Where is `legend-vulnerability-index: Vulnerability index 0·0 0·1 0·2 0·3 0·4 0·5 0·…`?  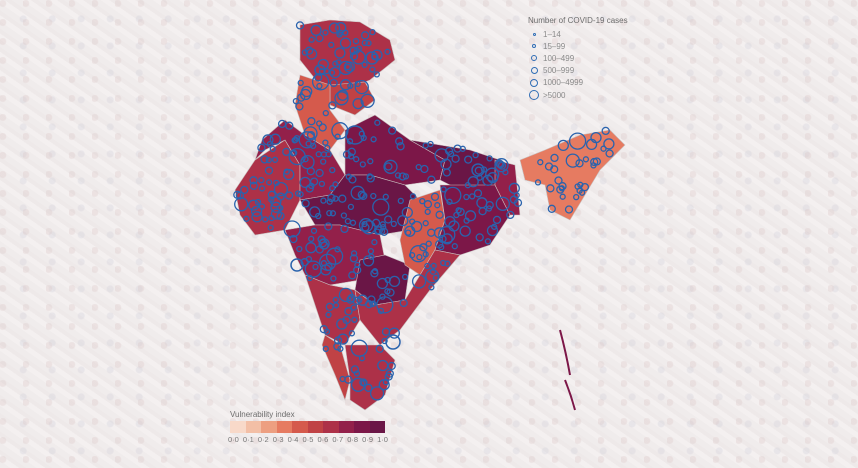 legend-vulnerability-index: Vulnerability index 0·0 0·1 0·2 0·3 0·4 0·5 0·… is located at coordinates (308, 427).